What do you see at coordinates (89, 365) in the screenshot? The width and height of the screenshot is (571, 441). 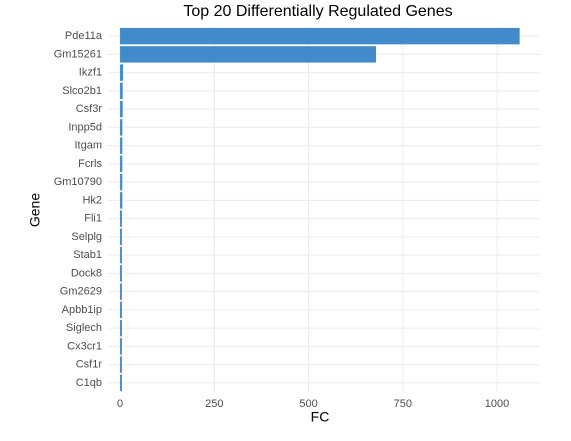 I see `y-tick-label: Csf1r` at bounding box center [89, 365].